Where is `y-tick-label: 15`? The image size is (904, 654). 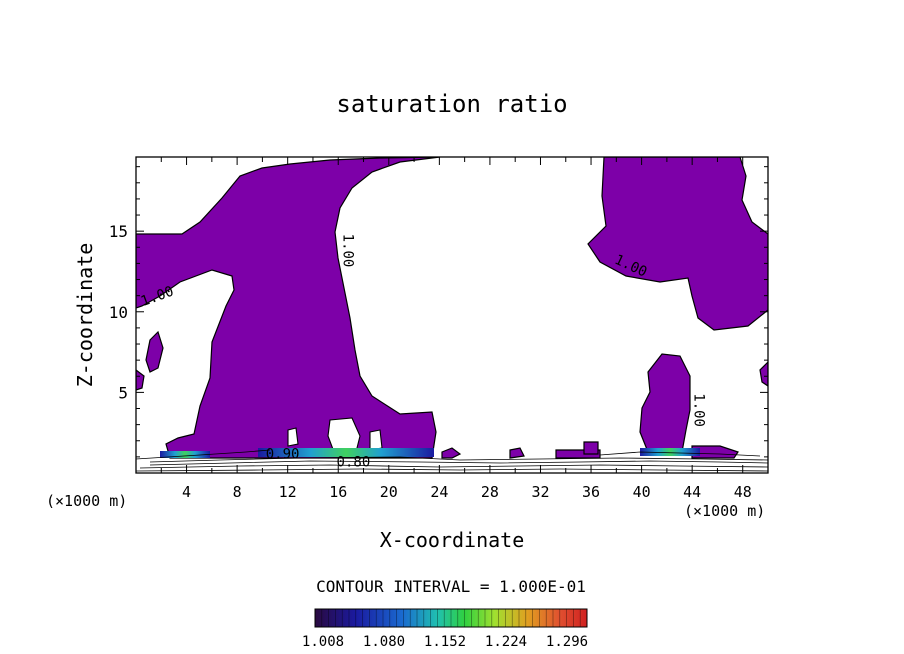
y-tick-label: 15 is located at coordinates (118, 231).